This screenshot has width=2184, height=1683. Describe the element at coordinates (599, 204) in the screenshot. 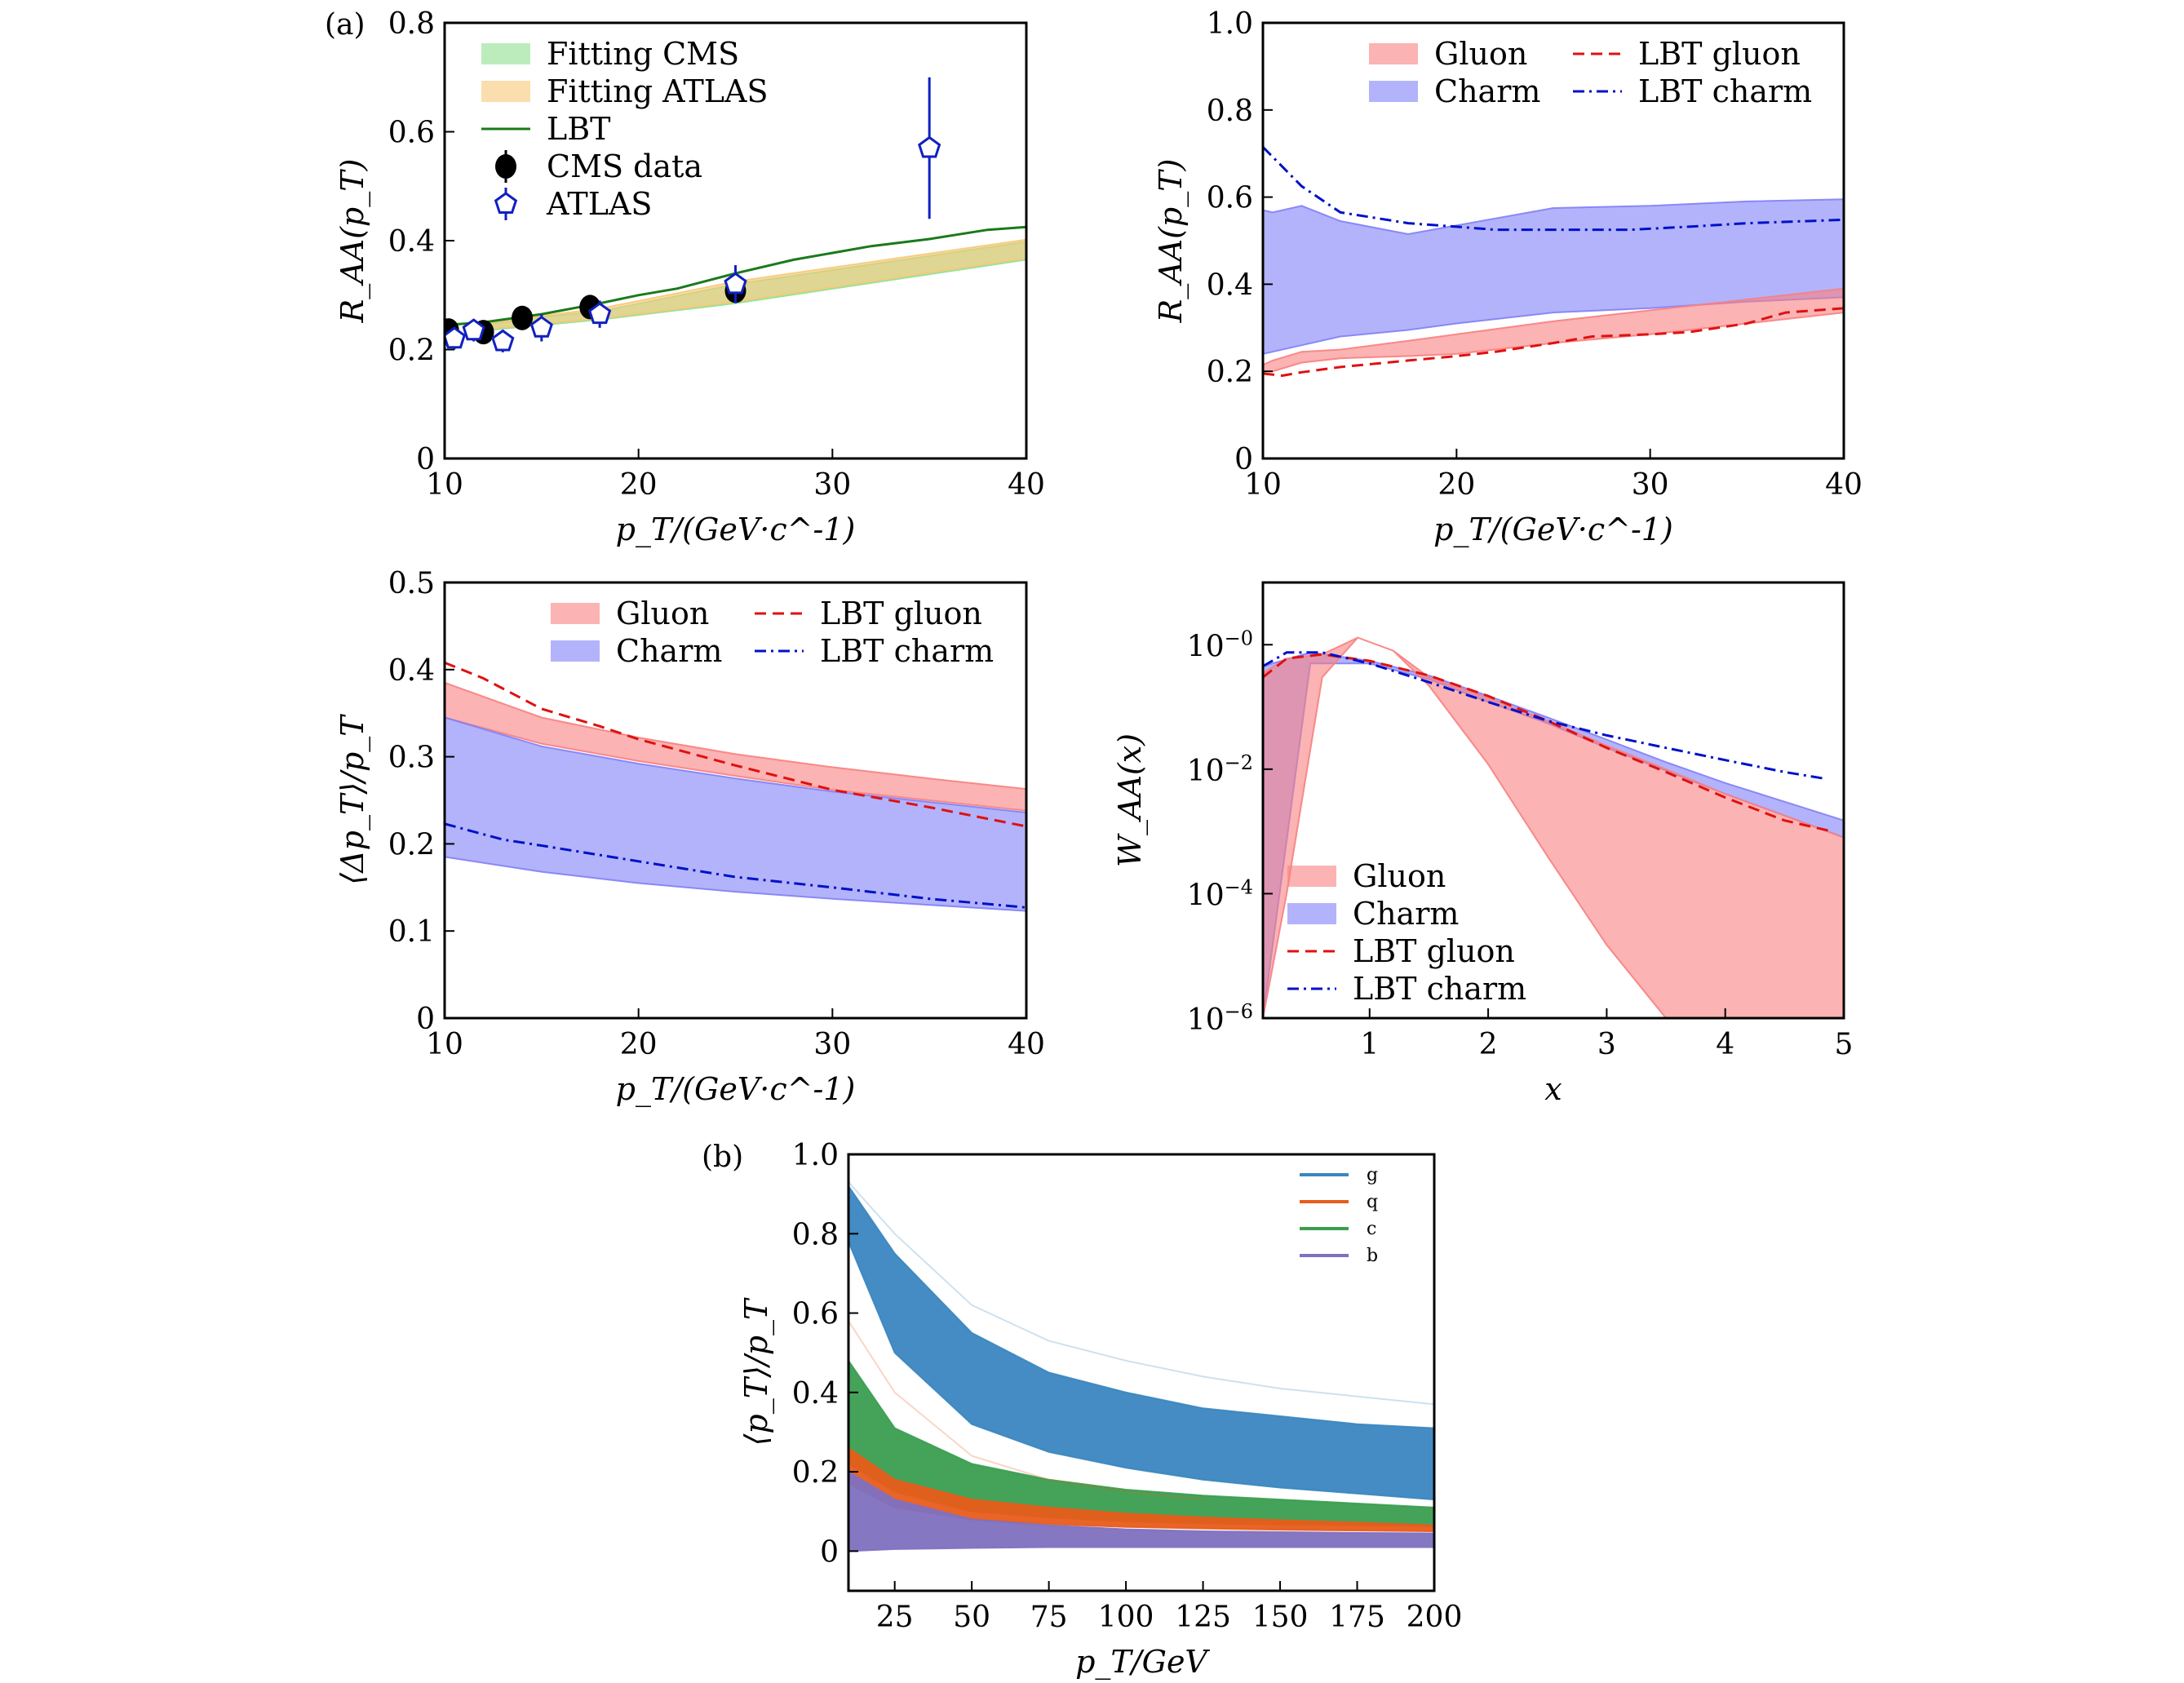

I see `legend-label: ATLAS` at that location.